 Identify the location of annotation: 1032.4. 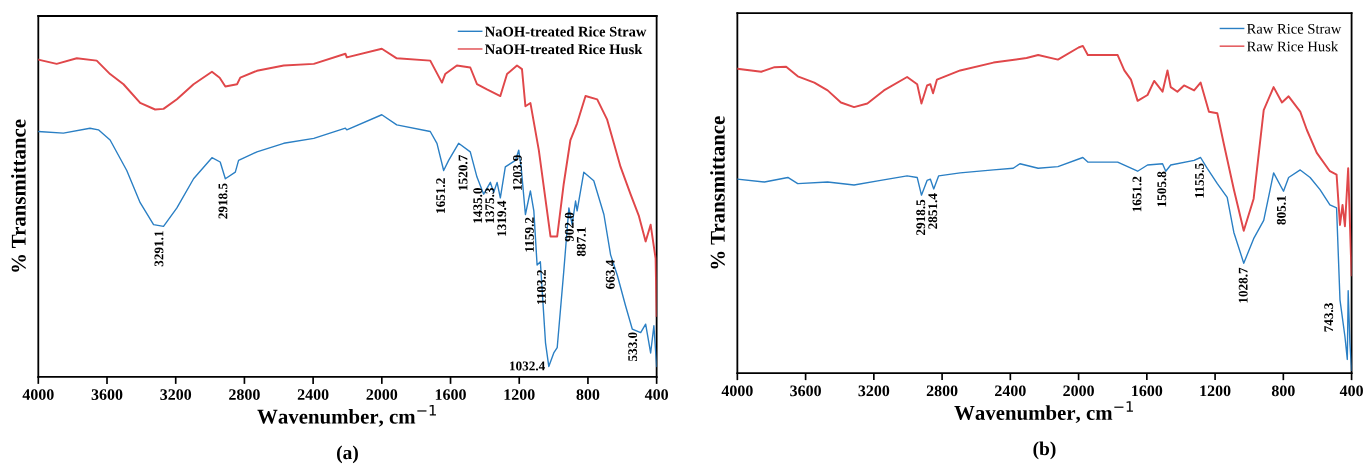
(527, 366).